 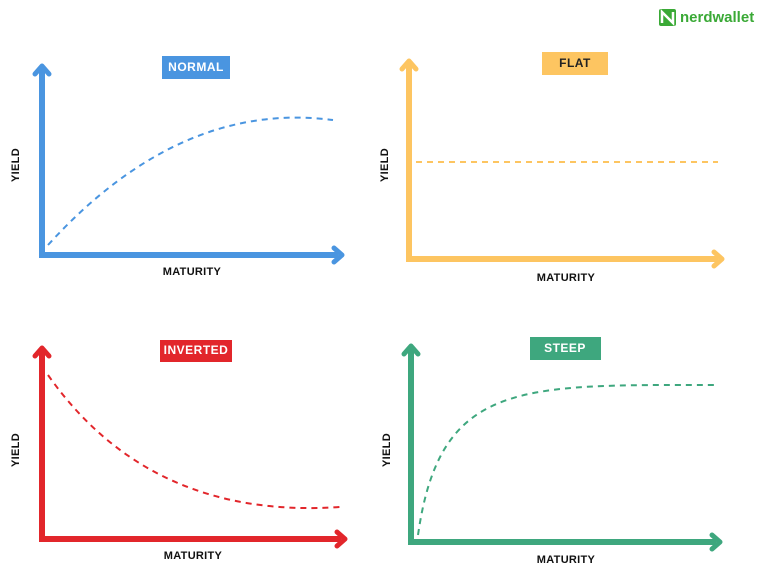 I want to click on panel-title: NORMAL, so click(x=196, y=67).